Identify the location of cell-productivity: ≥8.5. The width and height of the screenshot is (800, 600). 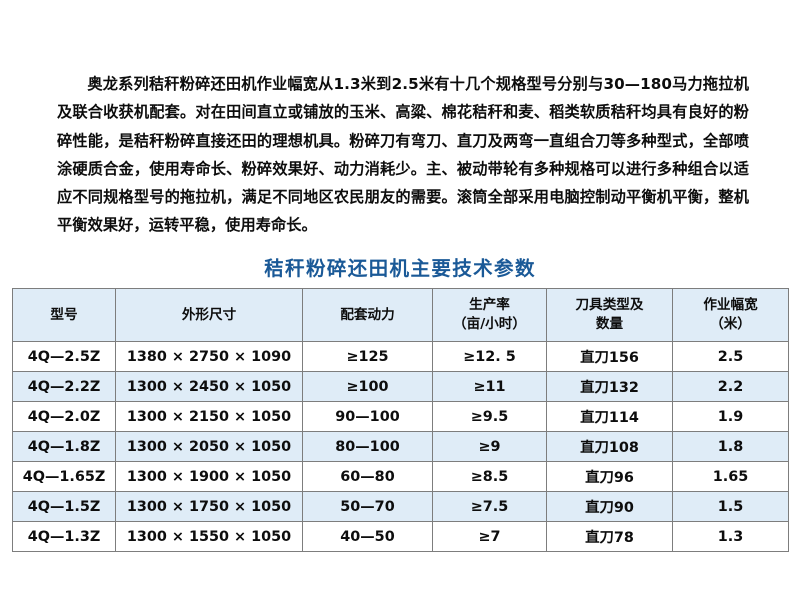
(489, 476).